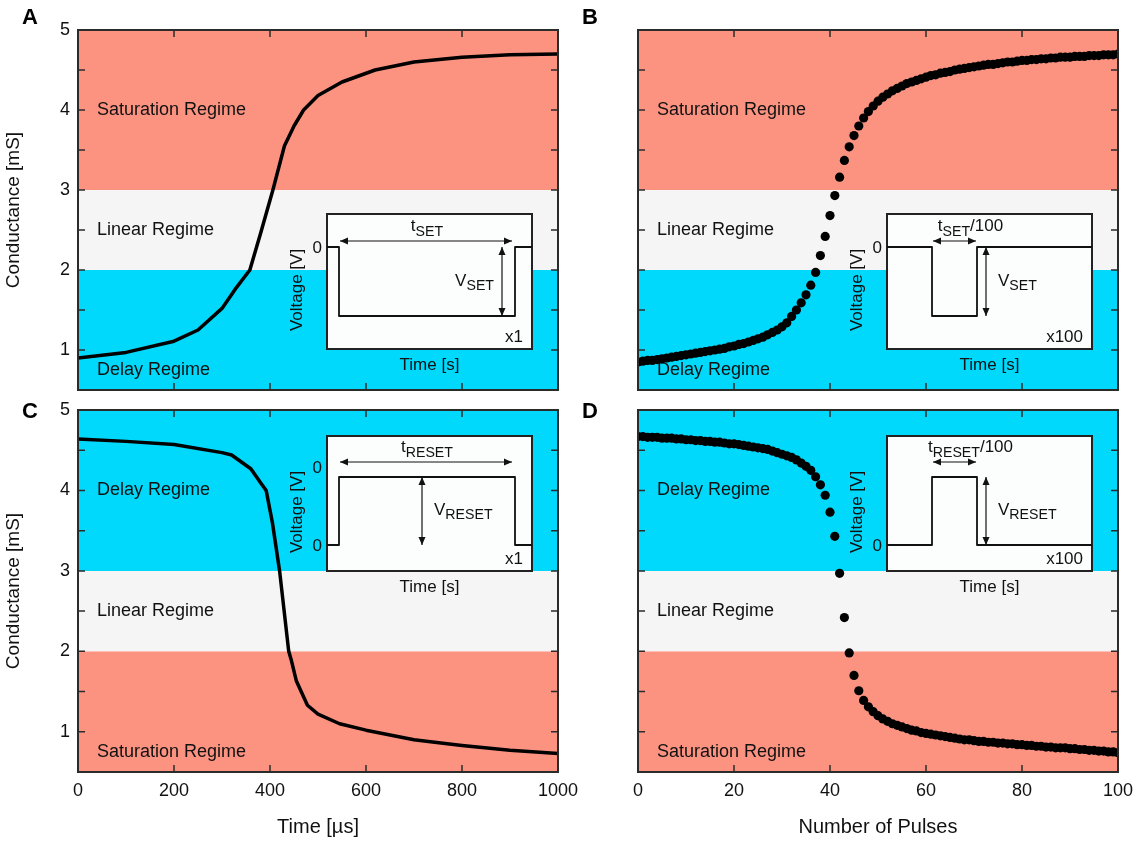 This screenshot has width=1137, height=843. Describe the element at coordinates (830, 789) in the screenshot. I see `x-tick-label: 40` at that location.